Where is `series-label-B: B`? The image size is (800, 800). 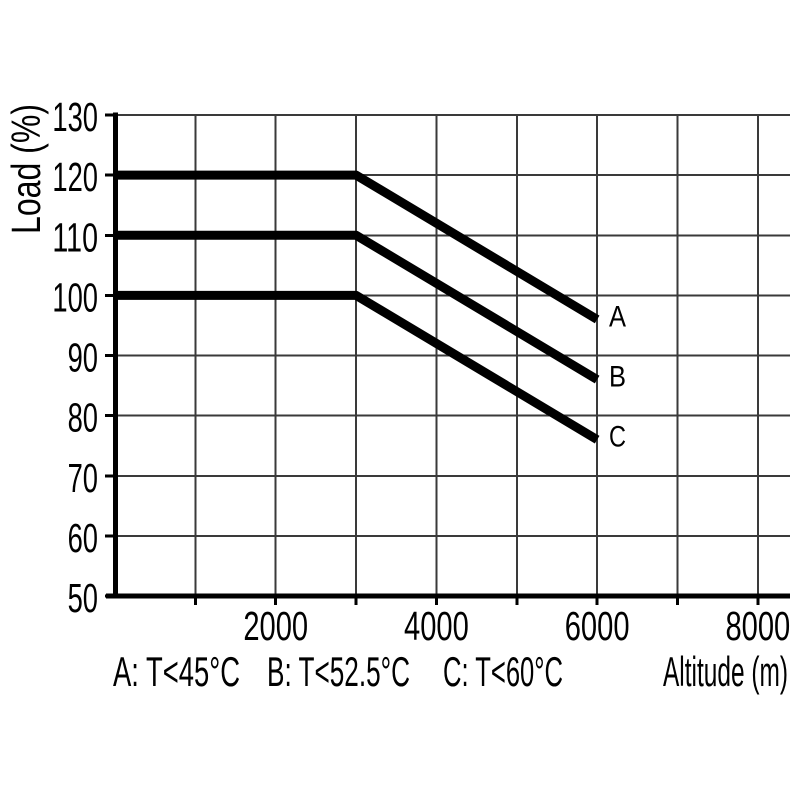
series-label-B: B is located at coordinates (617, 377).